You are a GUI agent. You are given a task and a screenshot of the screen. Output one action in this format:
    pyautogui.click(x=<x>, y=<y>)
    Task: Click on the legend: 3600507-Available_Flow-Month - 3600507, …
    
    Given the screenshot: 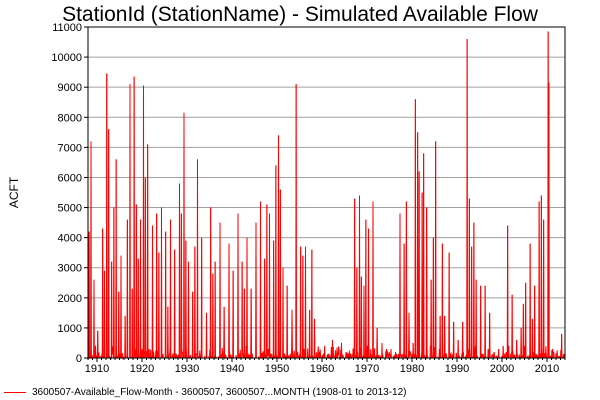 What is the action you would take?
    pyautogui.click(x=205, y=392)
    